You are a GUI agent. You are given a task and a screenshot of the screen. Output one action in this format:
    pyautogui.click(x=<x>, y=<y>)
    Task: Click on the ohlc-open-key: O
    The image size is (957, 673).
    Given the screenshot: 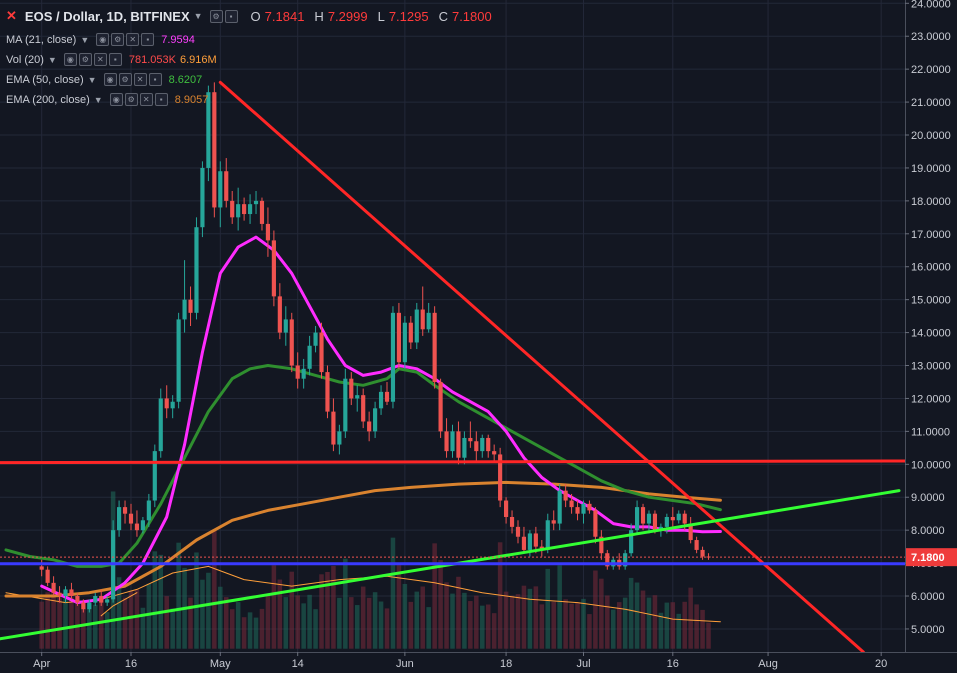 What is the action you would take?
    pyautogui.click(x=255, y=16)
    